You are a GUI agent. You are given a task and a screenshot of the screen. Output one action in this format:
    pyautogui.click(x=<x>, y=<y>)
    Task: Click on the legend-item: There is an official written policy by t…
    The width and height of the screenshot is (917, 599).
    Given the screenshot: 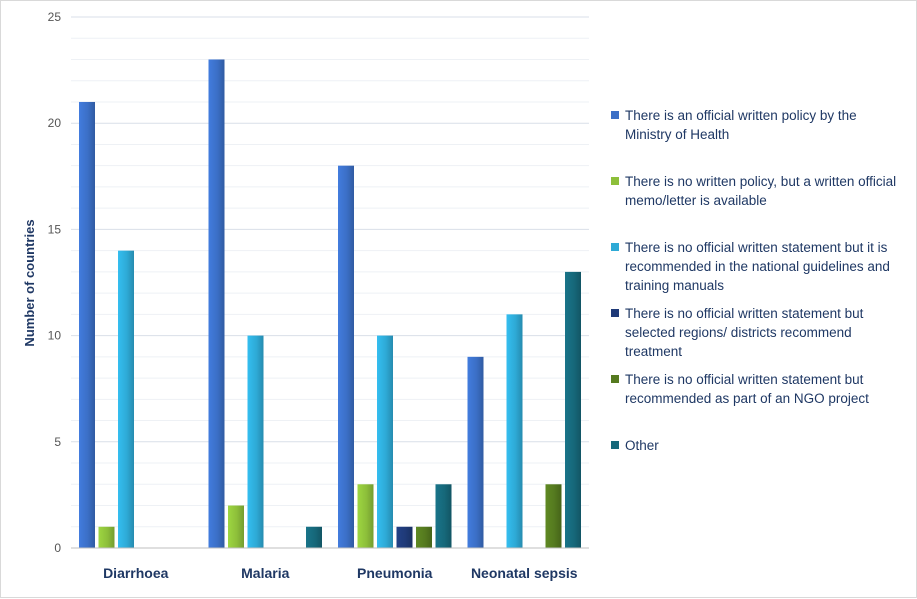 What is the action you would take?
    pyautogui.click(x=756, y=125)
    